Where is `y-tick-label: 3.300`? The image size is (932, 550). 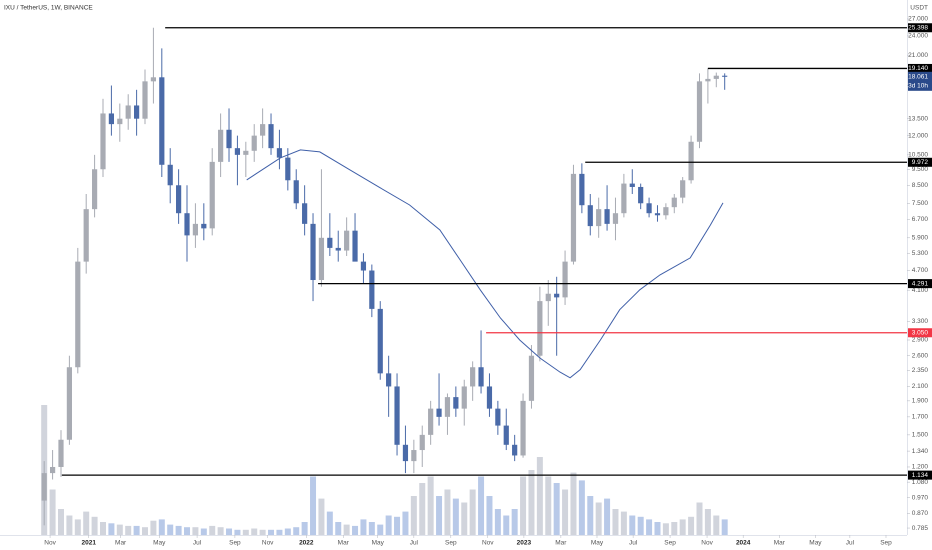
y-tick-label: 3.300 is located at coordinates (920, 321).